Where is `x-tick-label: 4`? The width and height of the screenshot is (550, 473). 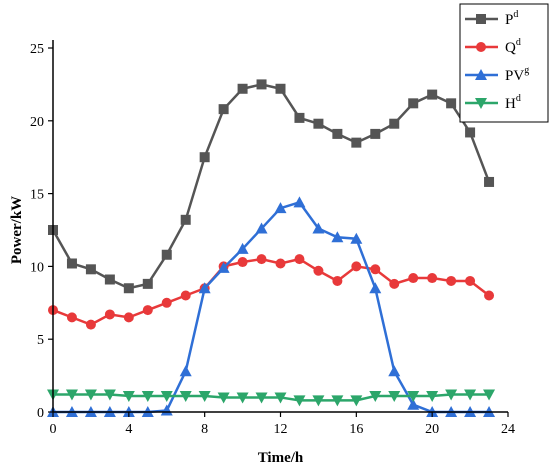
x-tick-label: 4 is located at coordinates (128, 429).